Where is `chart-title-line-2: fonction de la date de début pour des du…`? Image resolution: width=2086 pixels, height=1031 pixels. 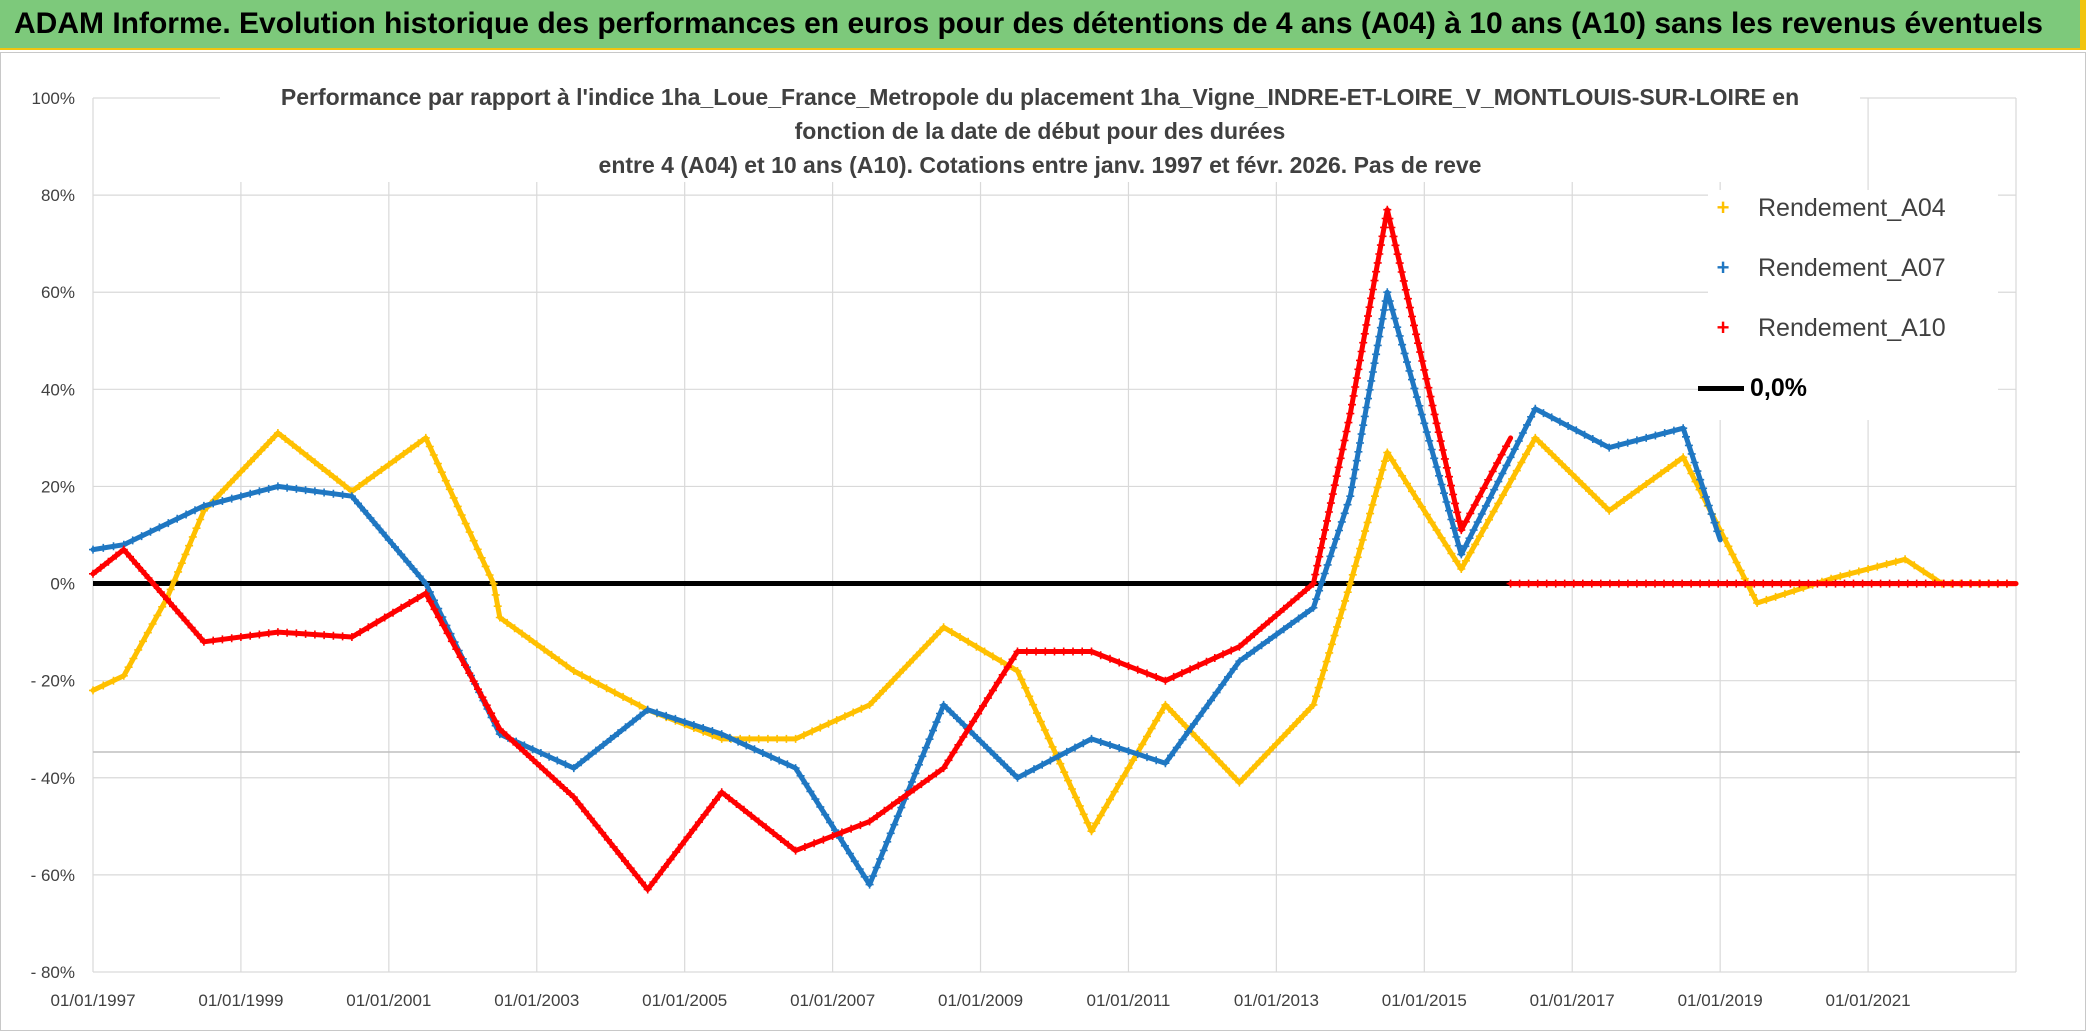 chart-title-line-2: fonction de la date de début pour des du… is located at coordinates (1040, 131).